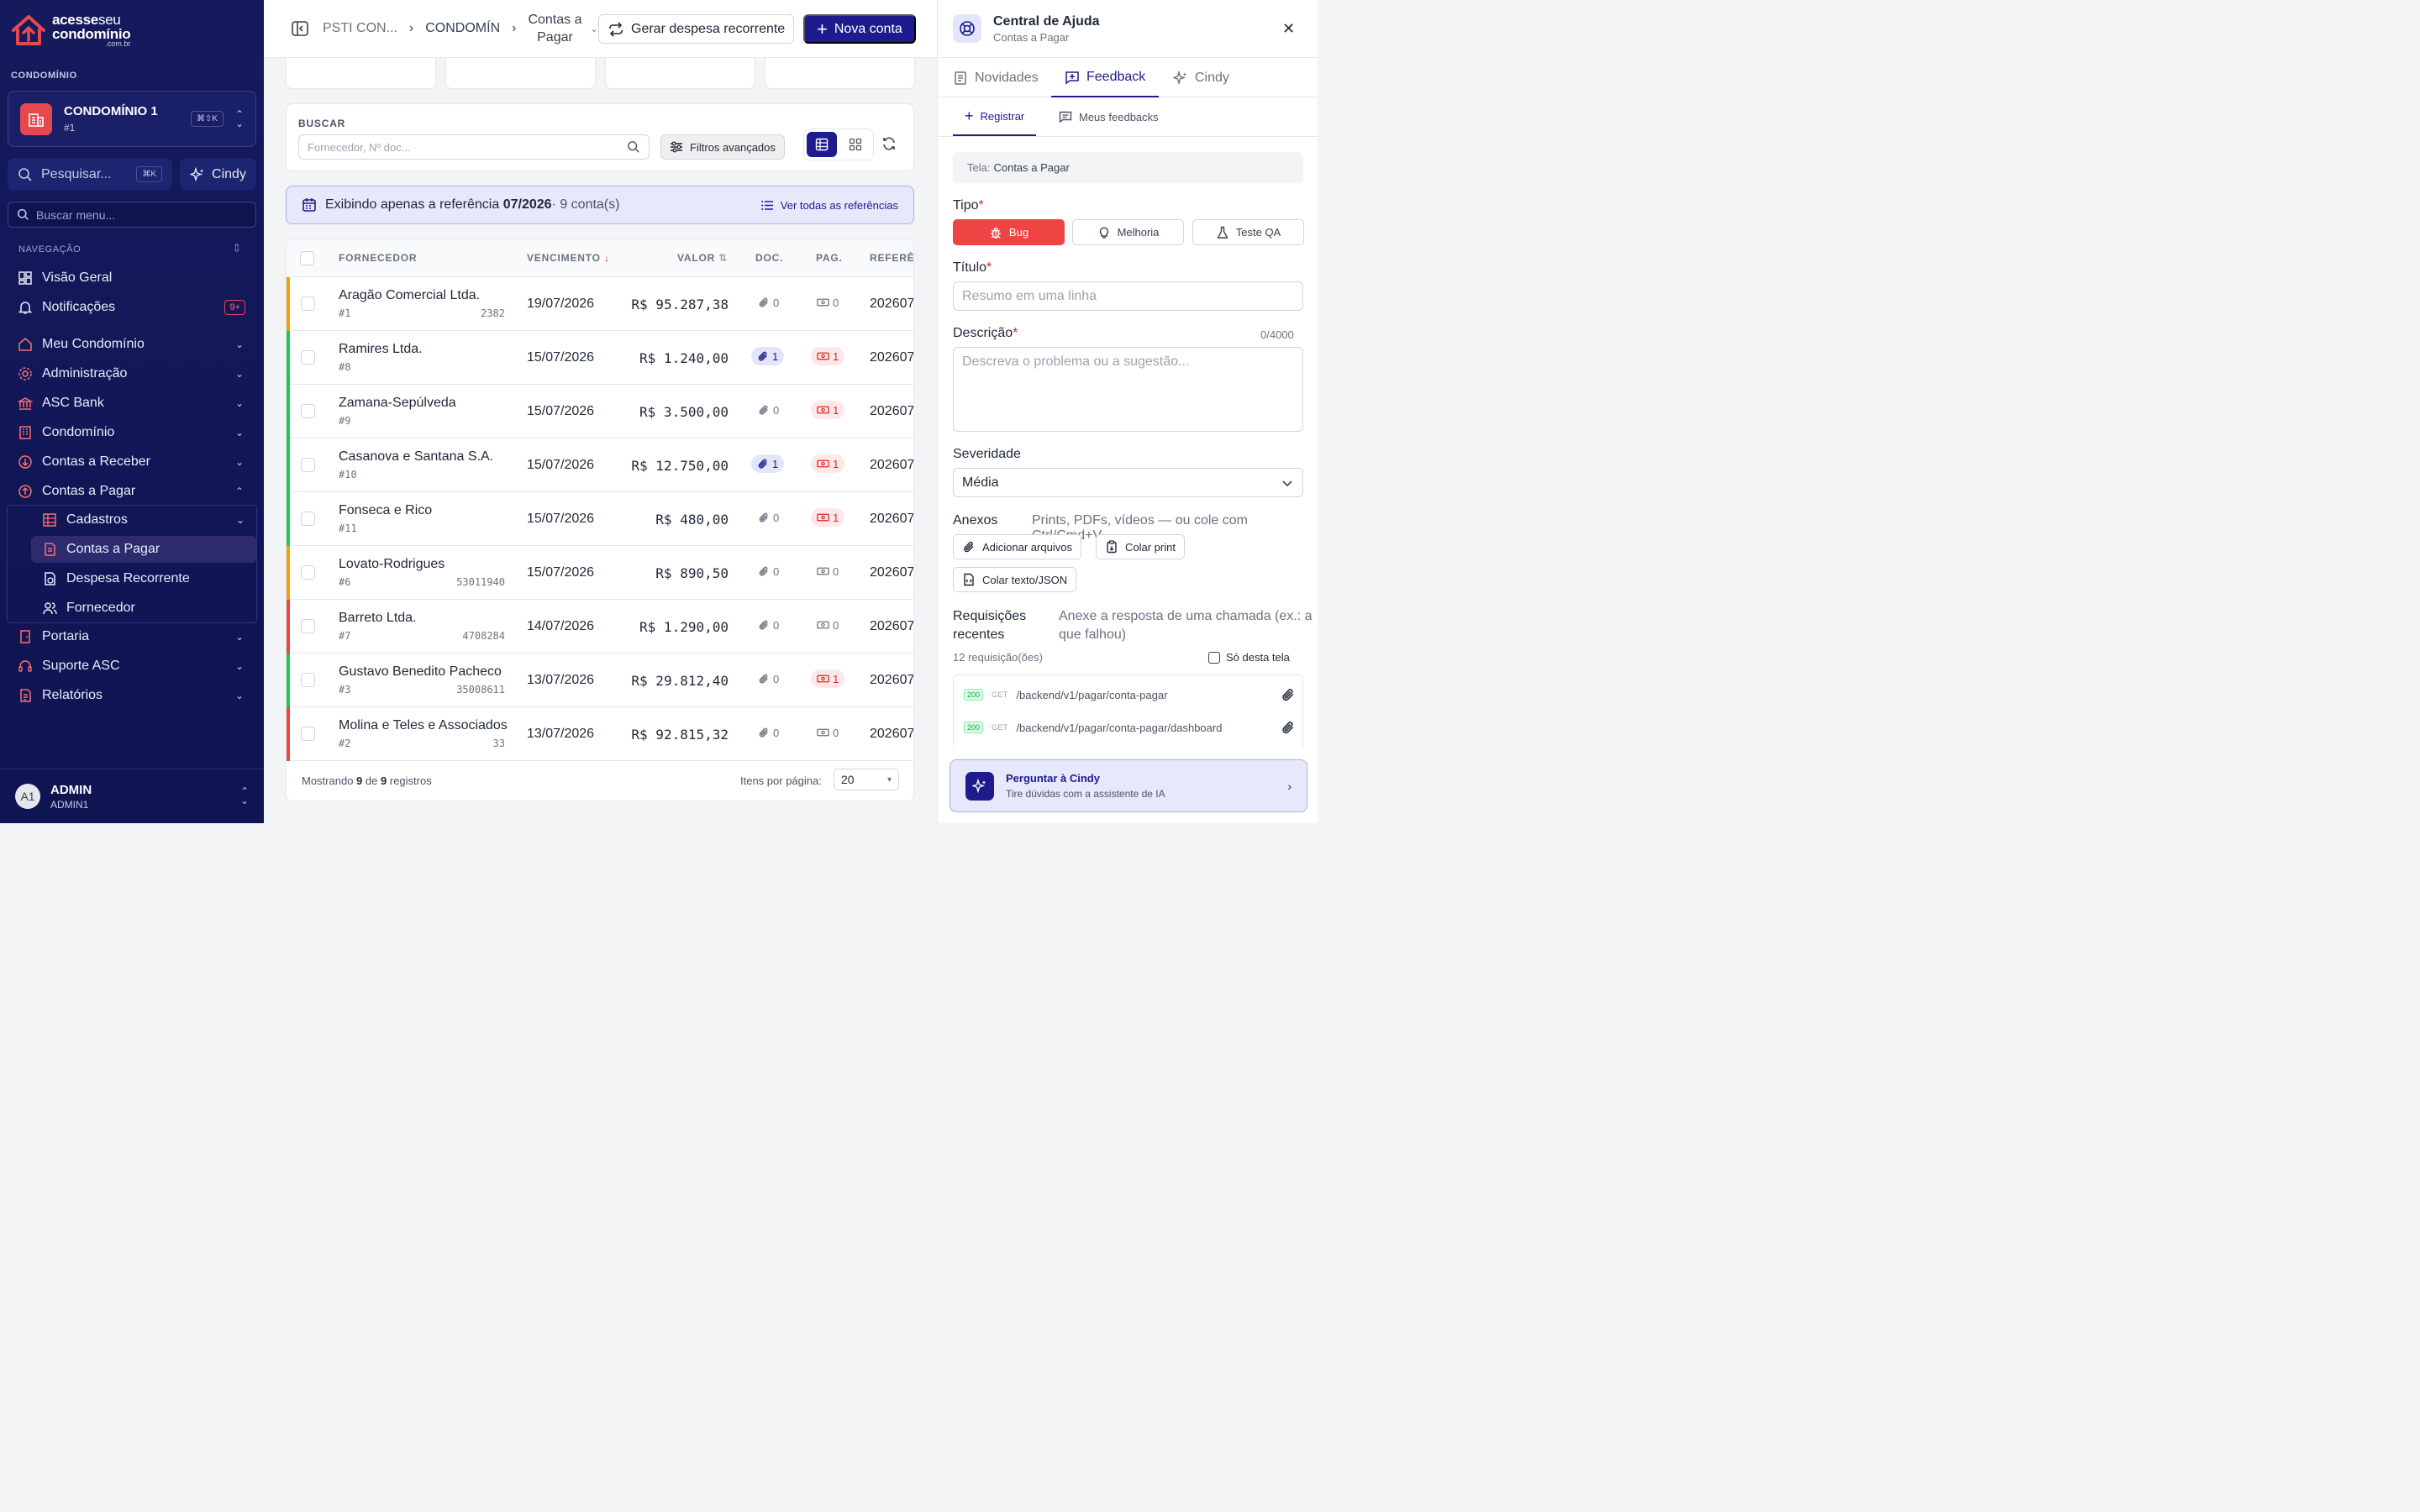 The width and height of the screenshot is (2420, 1512). I want to click on supplier-name: Fonseca e Rico, so click(386, 510).